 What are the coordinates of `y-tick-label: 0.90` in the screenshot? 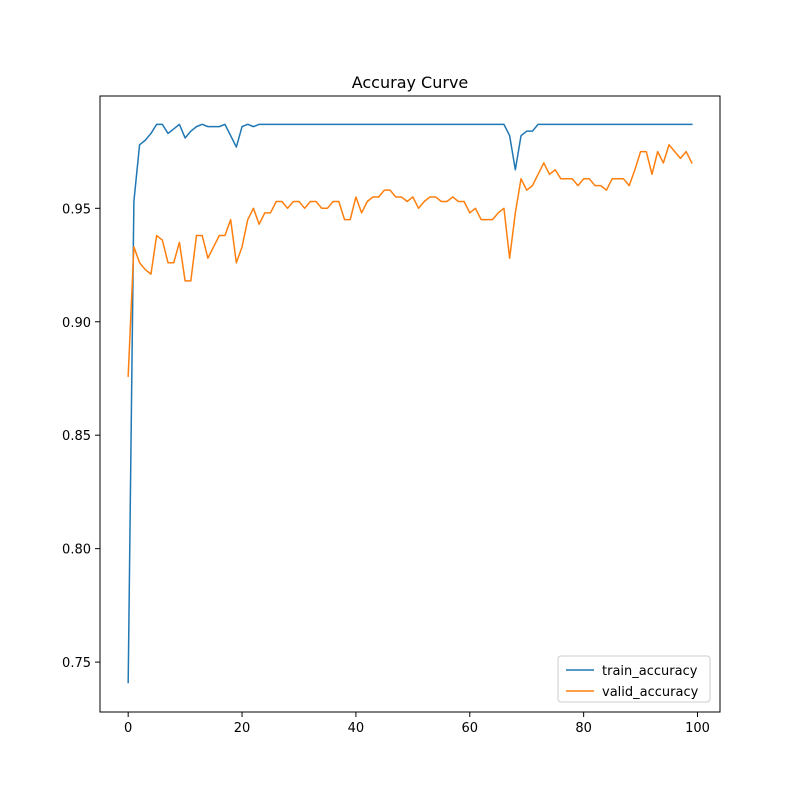 It's located at (76, 323).